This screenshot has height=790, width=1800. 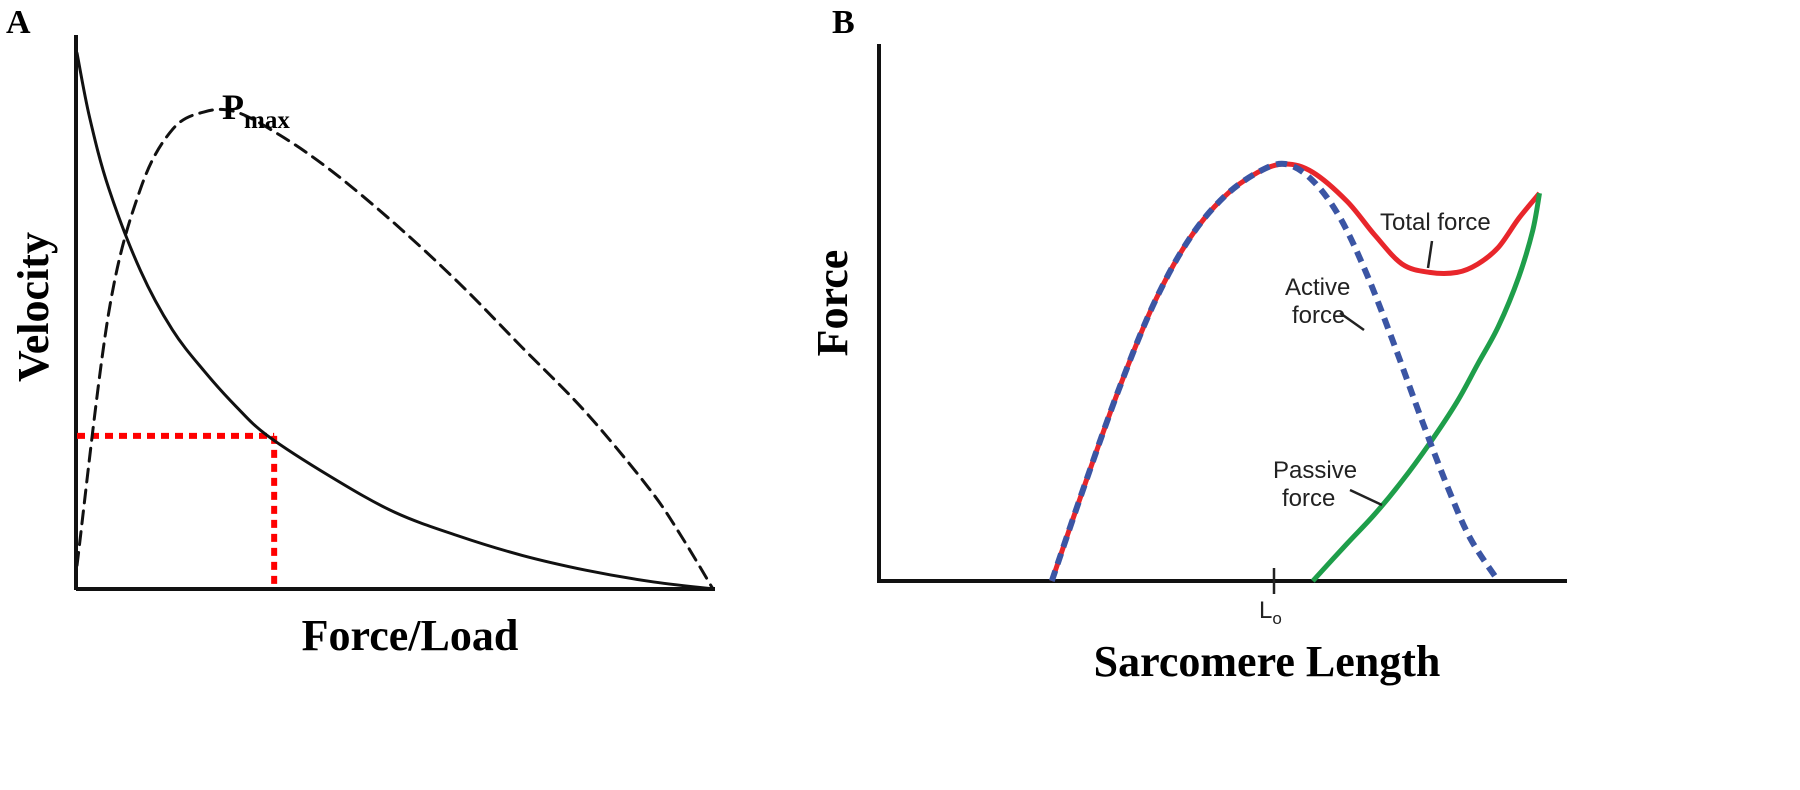 What do you see at coordinates (1315, 470) in the screenshot?
I see `passive-force-label-line1: Passive` at bounding box center [1315, 470].